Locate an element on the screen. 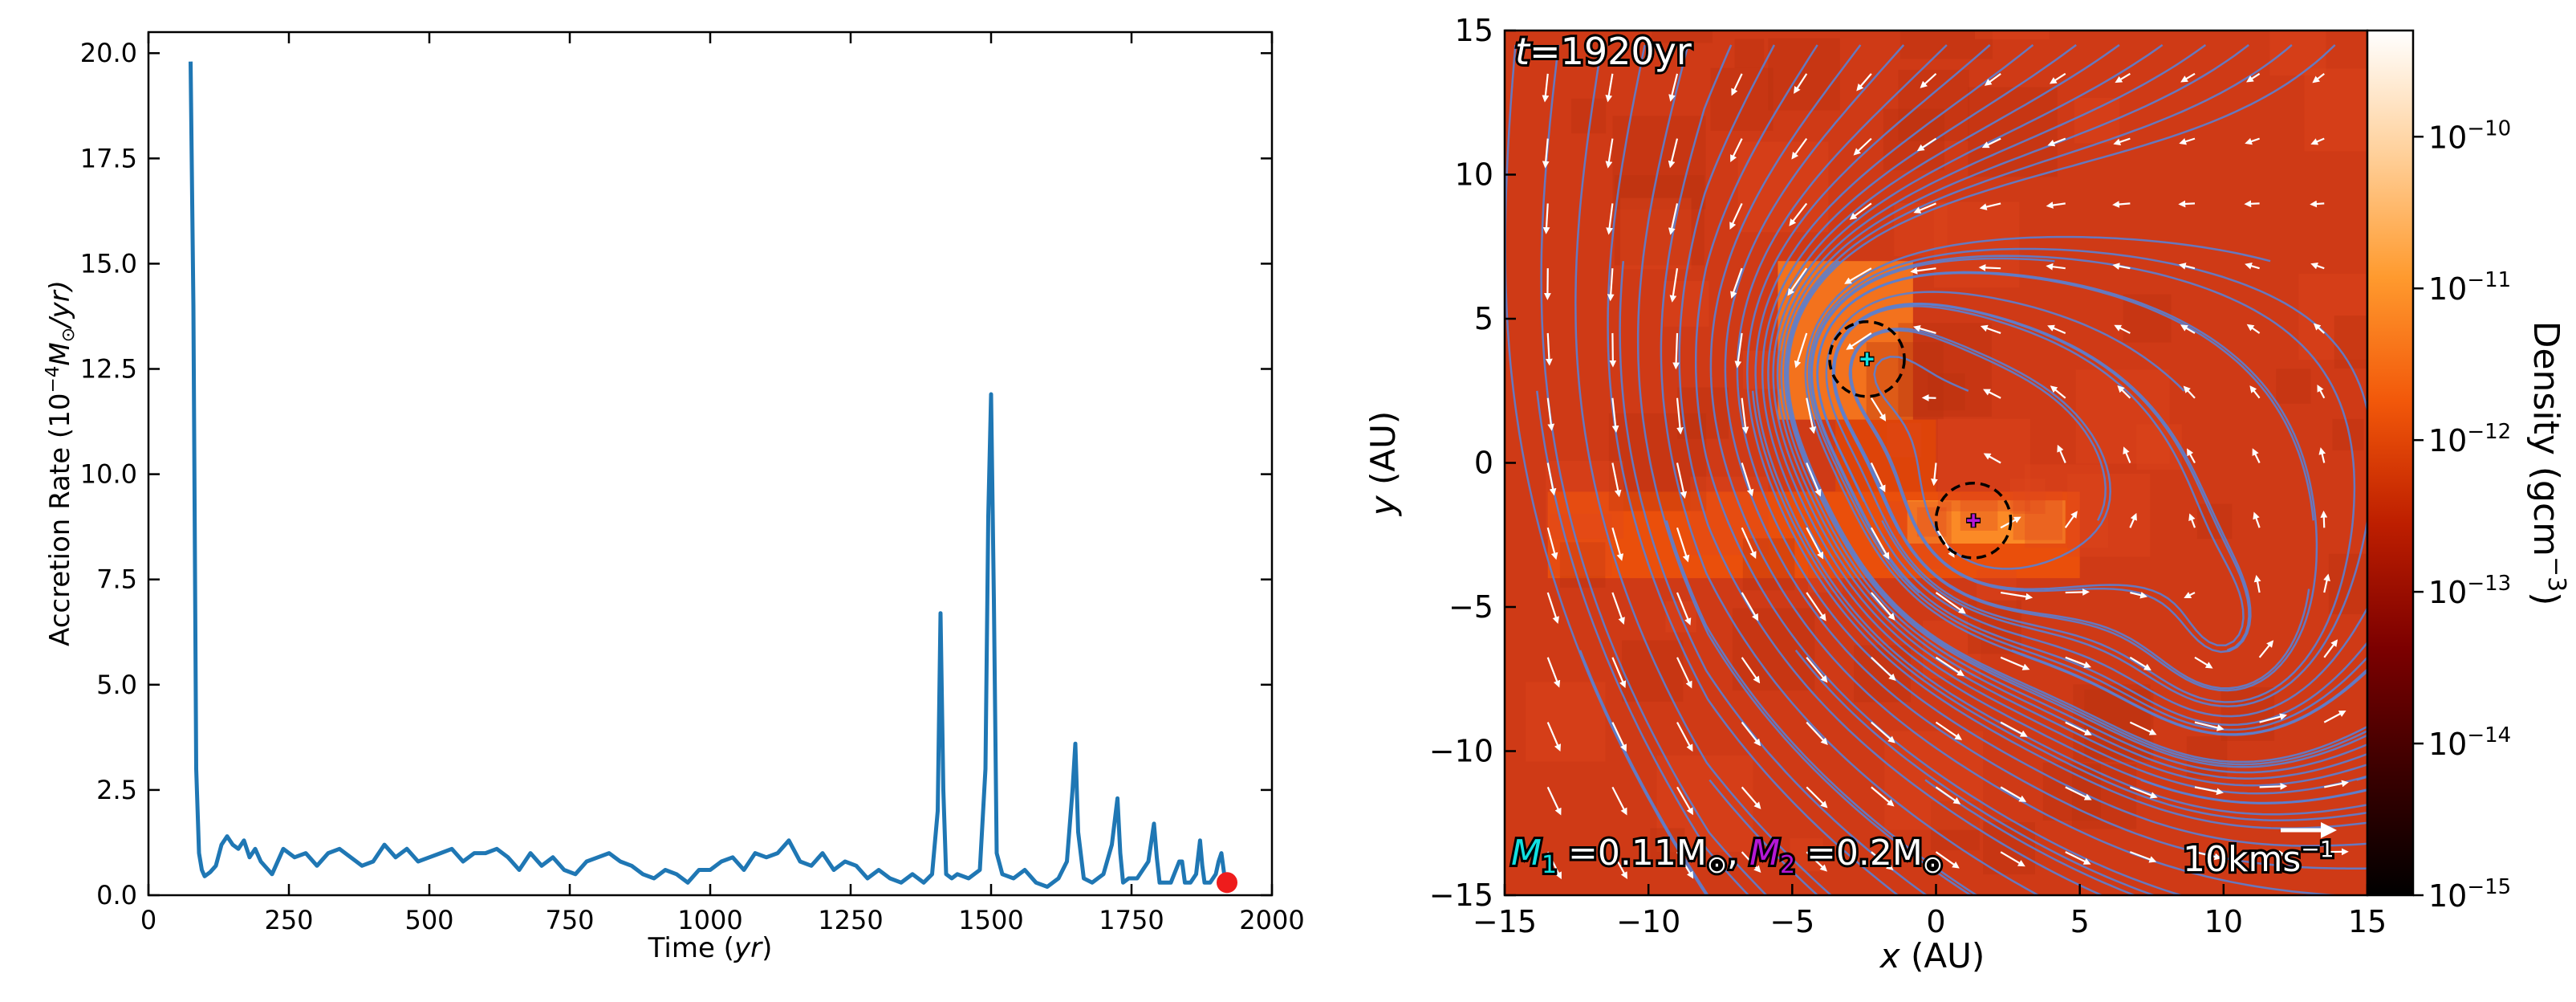 The image size is (2576, 1002). time-label: t=1920yr is located at coordinates (1603, 51).